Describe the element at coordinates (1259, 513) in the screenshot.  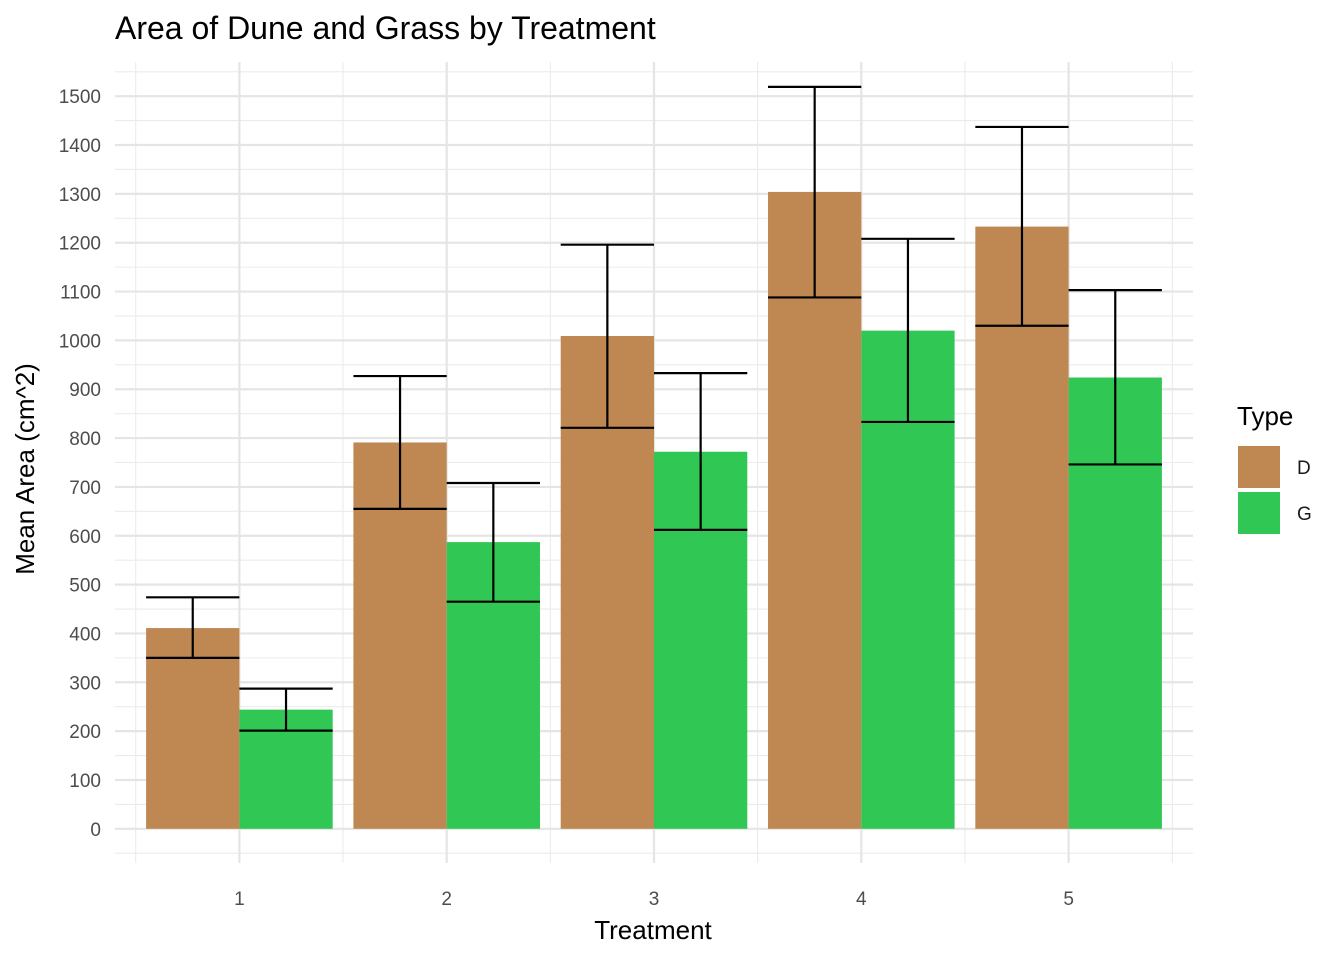
I see `legend-key-G` at that location.